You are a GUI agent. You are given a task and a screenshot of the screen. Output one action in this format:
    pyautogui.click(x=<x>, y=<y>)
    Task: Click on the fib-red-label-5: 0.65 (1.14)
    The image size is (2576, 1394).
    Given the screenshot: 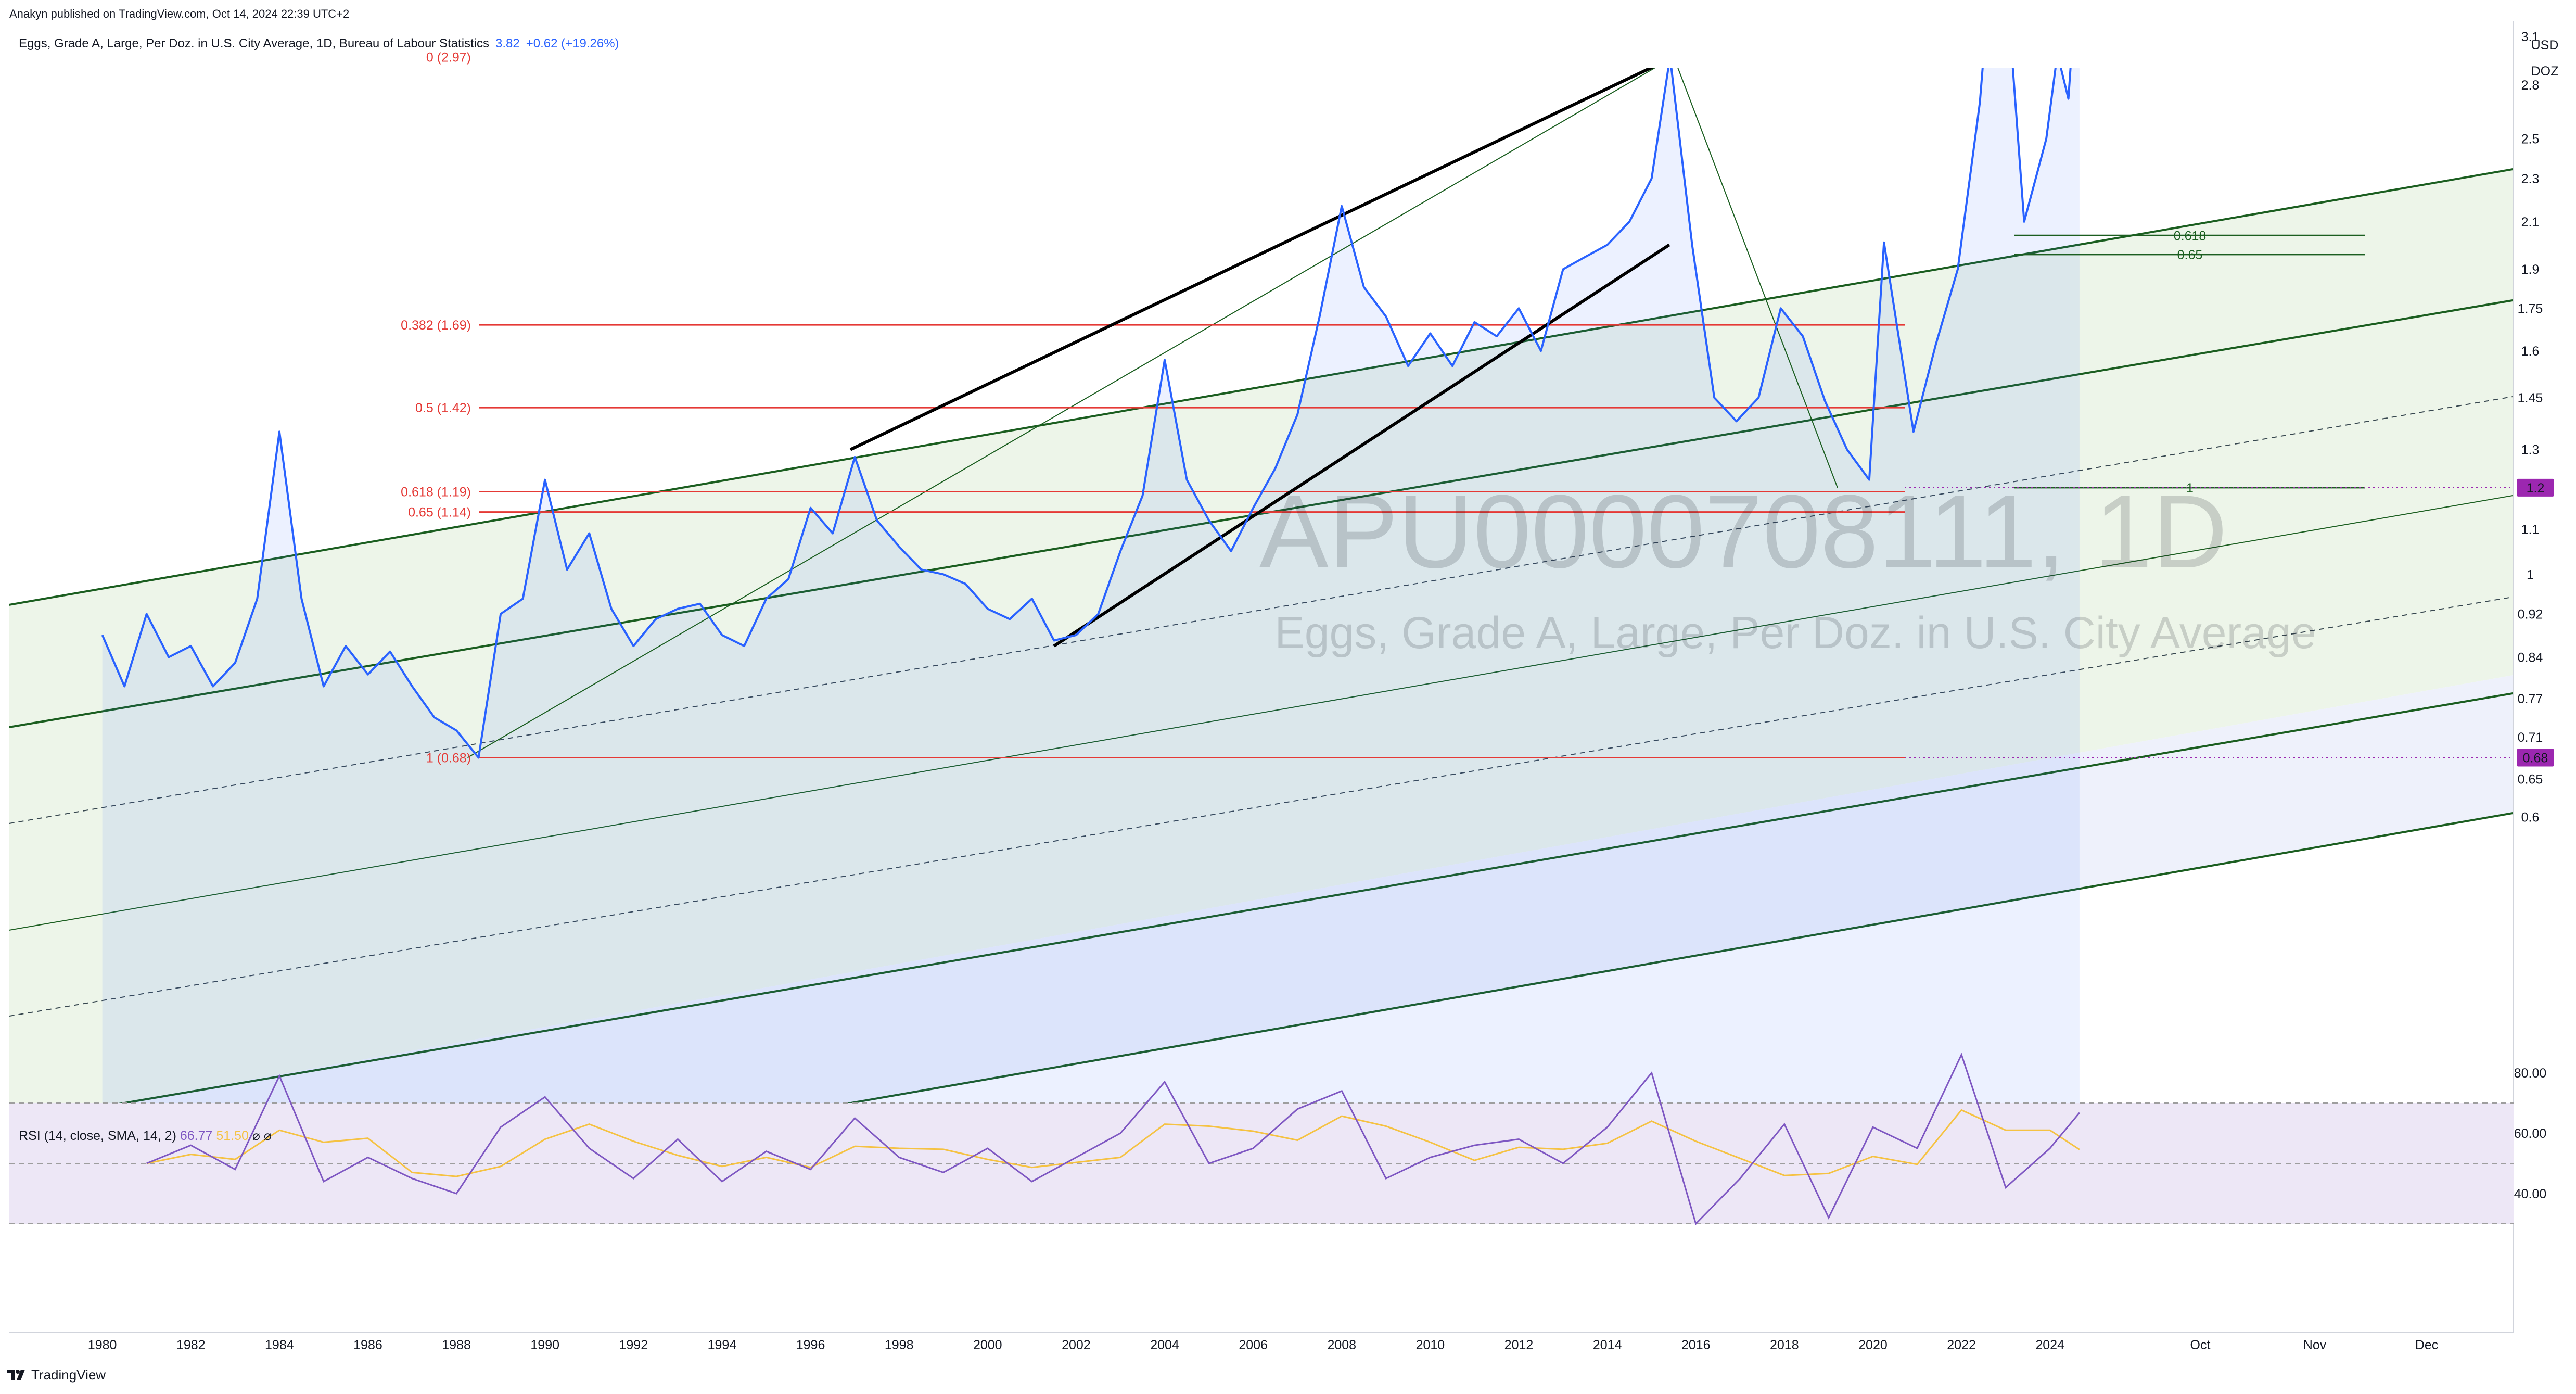 What is the action you would take?
    pyautogui.click(x=439, y=512)
    